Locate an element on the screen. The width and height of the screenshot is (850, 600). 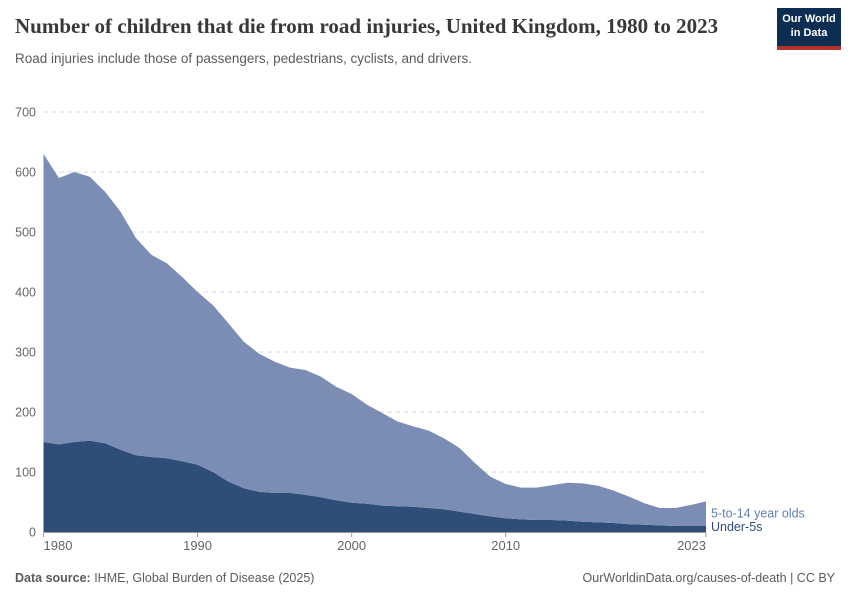
x-tick-label-1980: 1980 is located at coordinates (58, 545).